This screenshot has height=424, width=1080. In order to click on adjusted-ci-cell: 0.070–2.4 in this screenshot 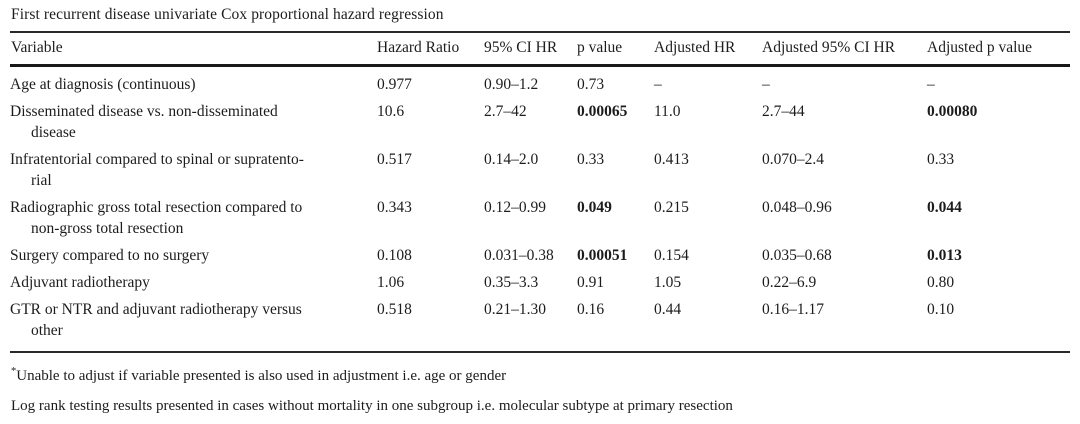, I will do `click(793, 159)`.